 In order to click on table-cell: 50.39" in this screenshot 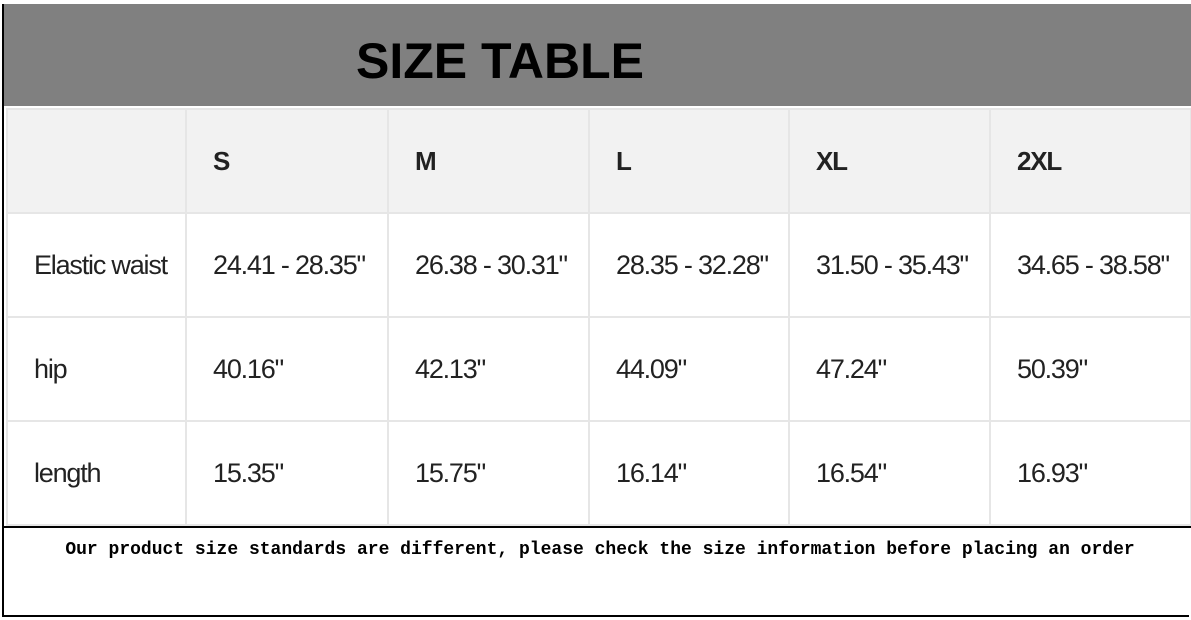, I will do `click(1090, 369)`.